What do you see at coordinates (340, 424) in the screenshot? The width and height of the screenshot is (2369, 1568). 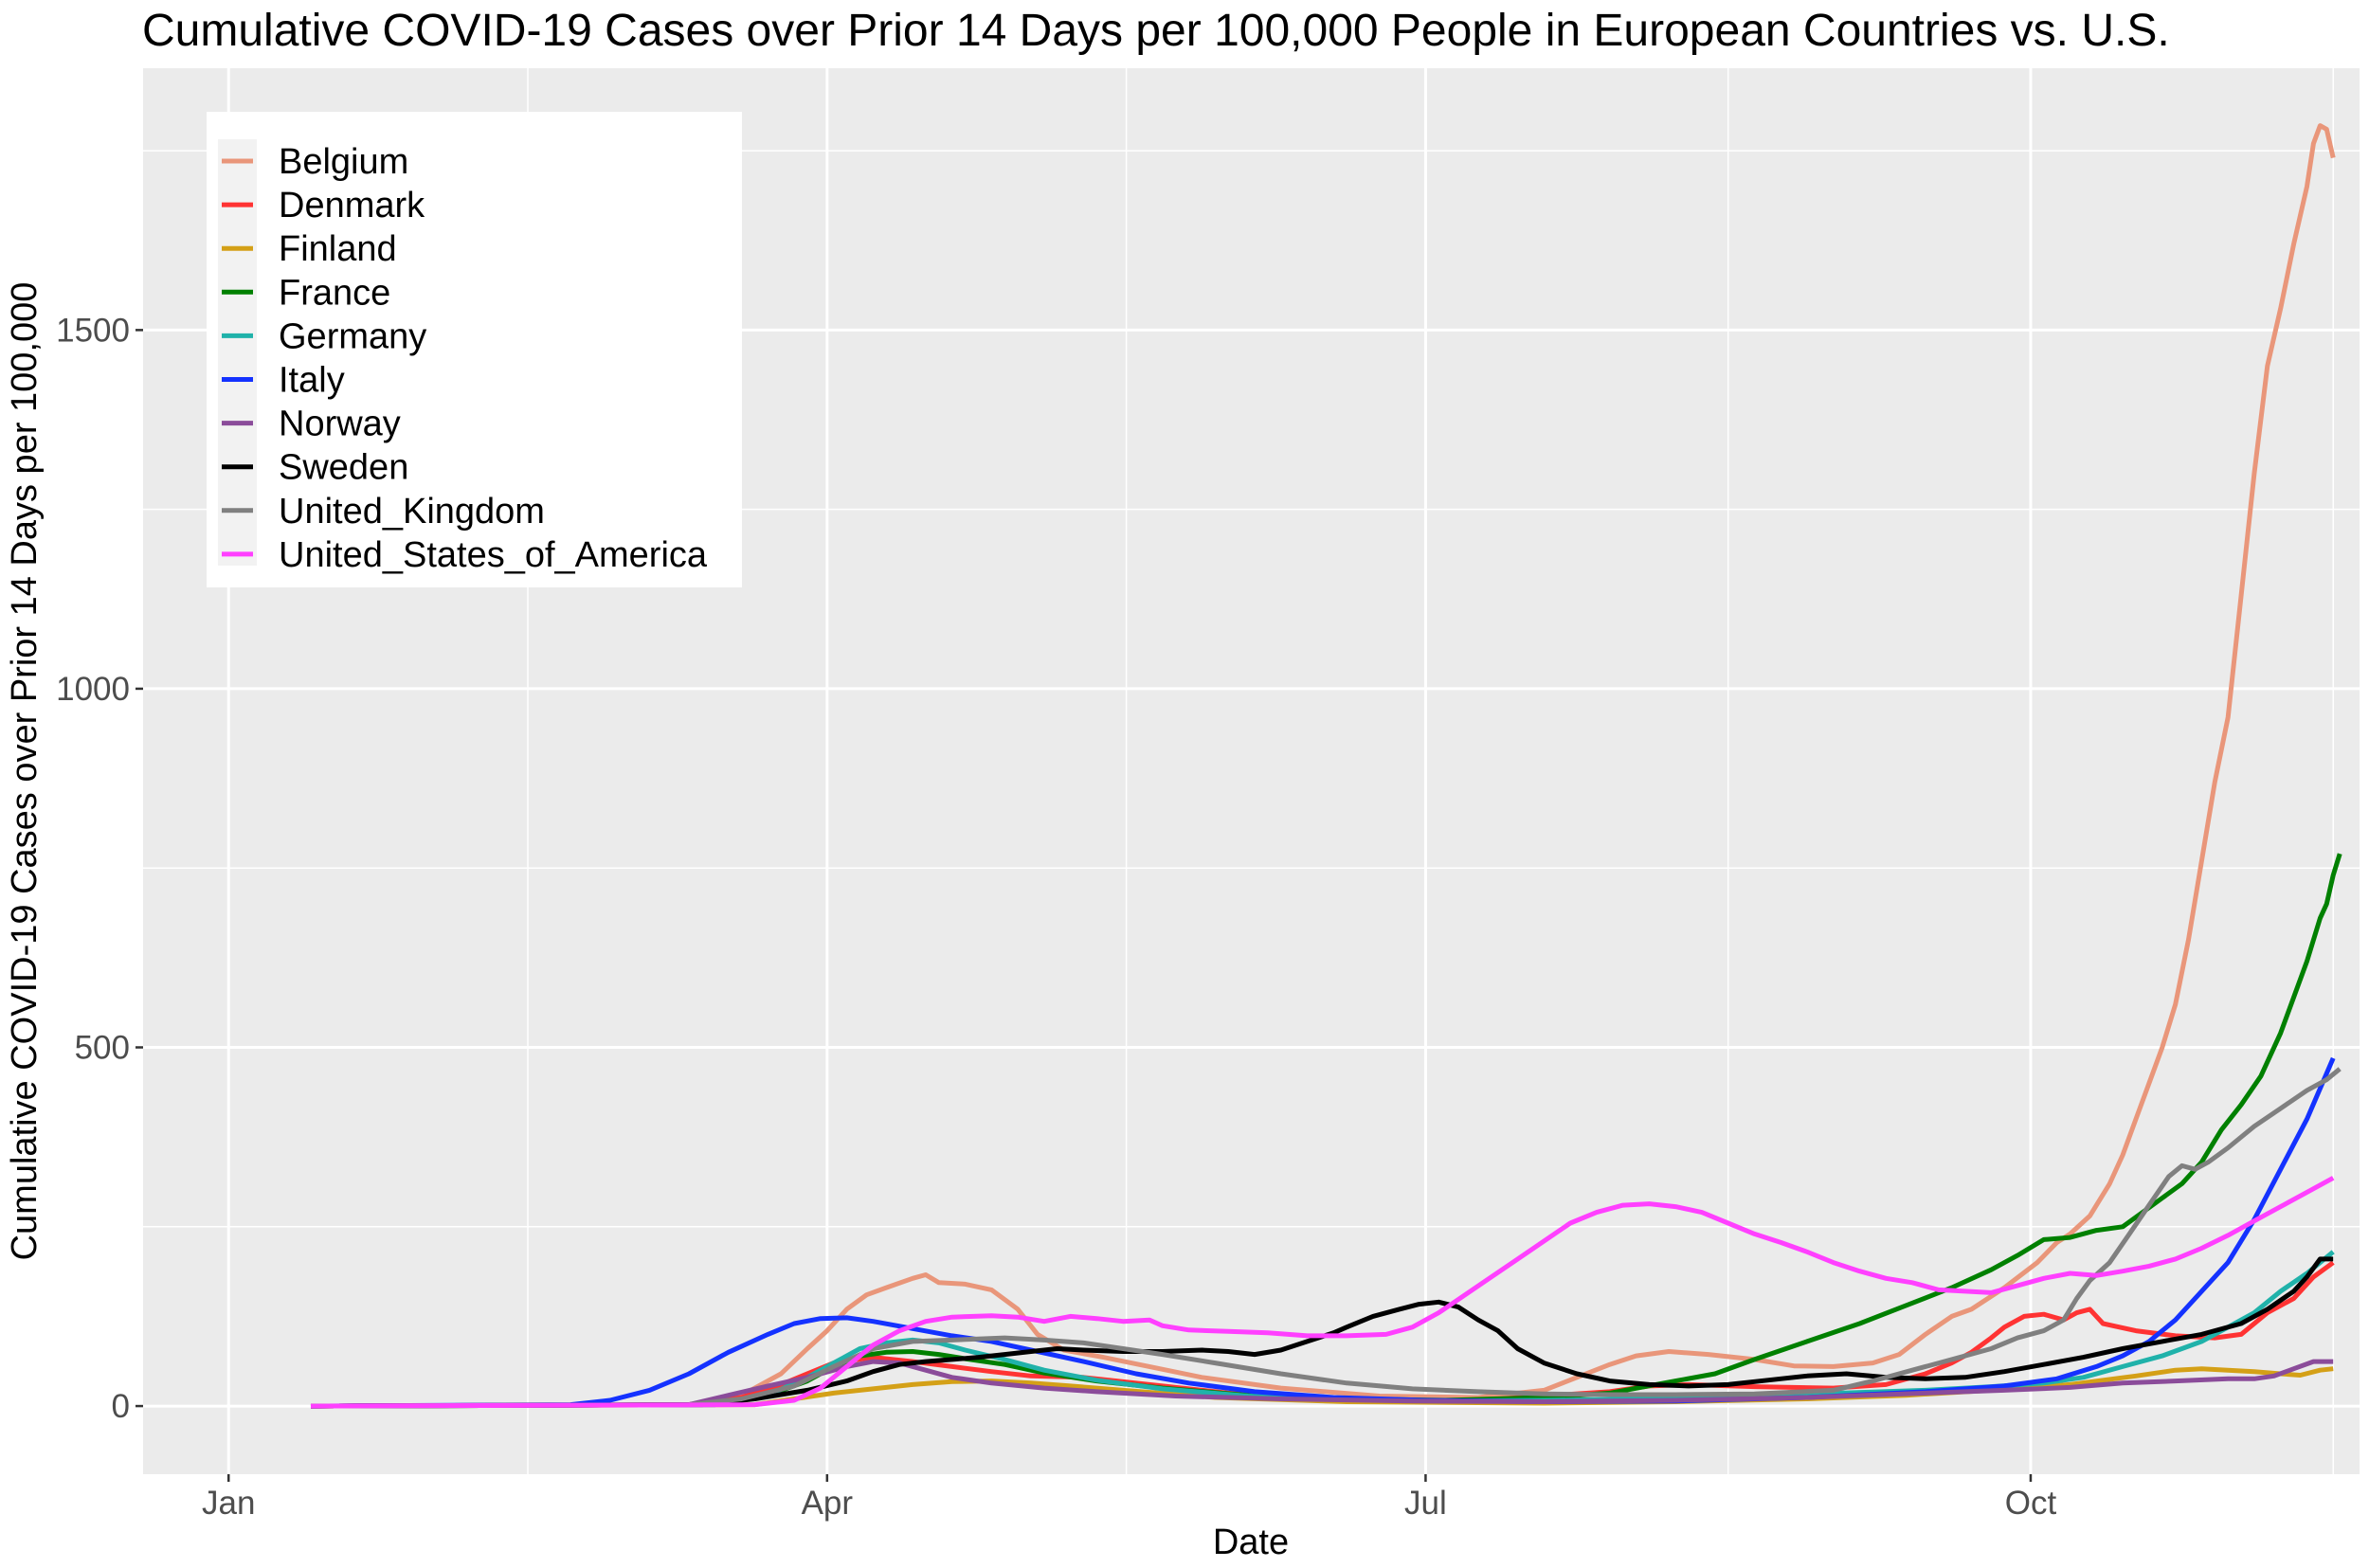 I see `legend-label: Norway` at bounding box center [340, 424].